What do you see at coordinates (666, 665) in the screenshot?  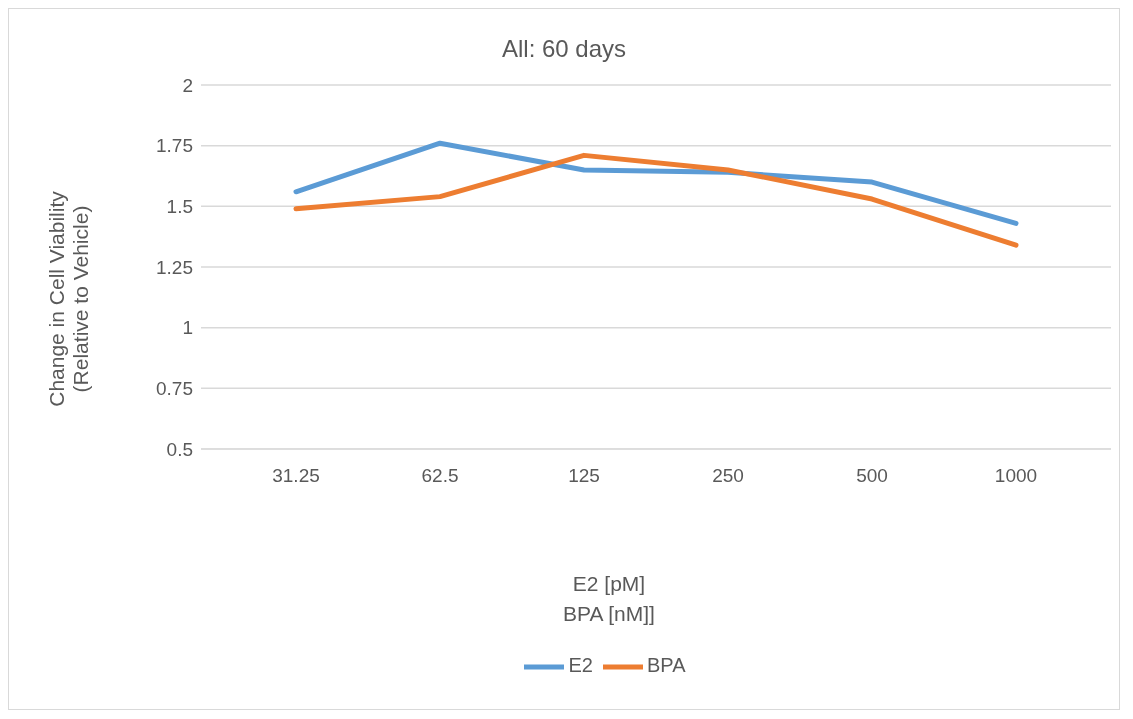 I see `legend-label: BPA` at bounding box center [666, 665].